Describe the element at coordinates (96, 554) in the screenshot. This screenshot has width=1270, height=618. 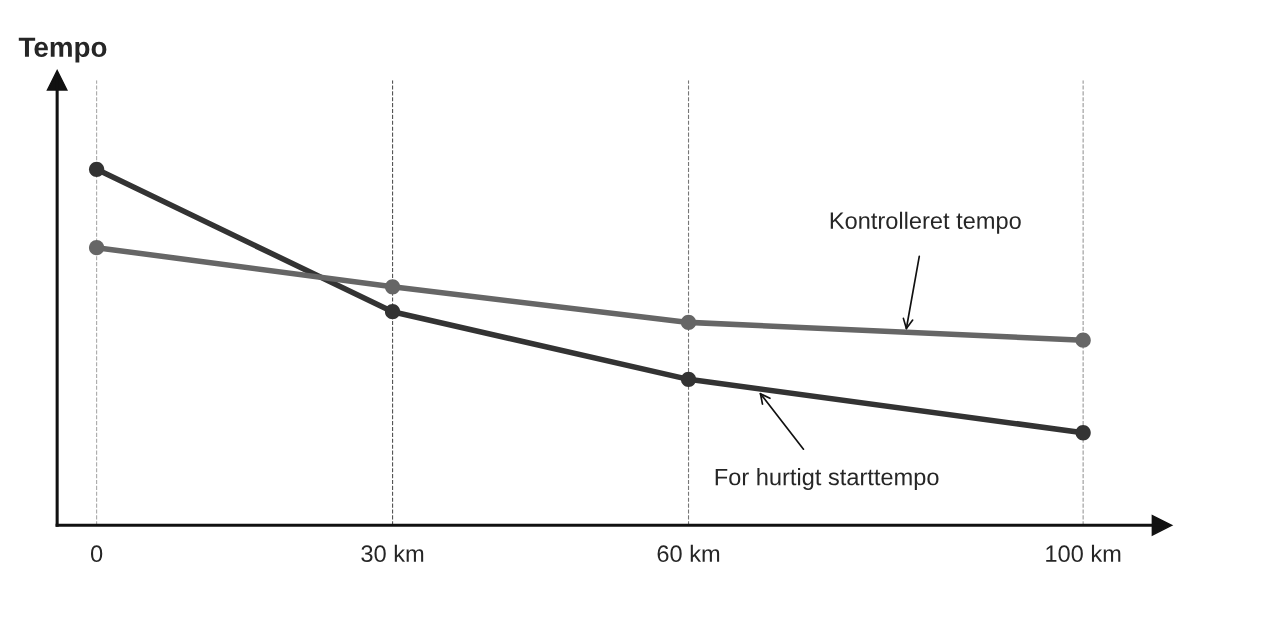
I see `x-tick-label: 0` at that location.